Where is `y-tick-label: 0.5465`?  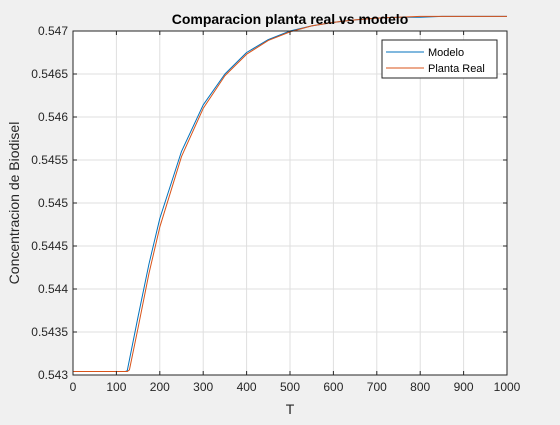
y-tick-label: 0.5465 is located at coordinates (49, 74).